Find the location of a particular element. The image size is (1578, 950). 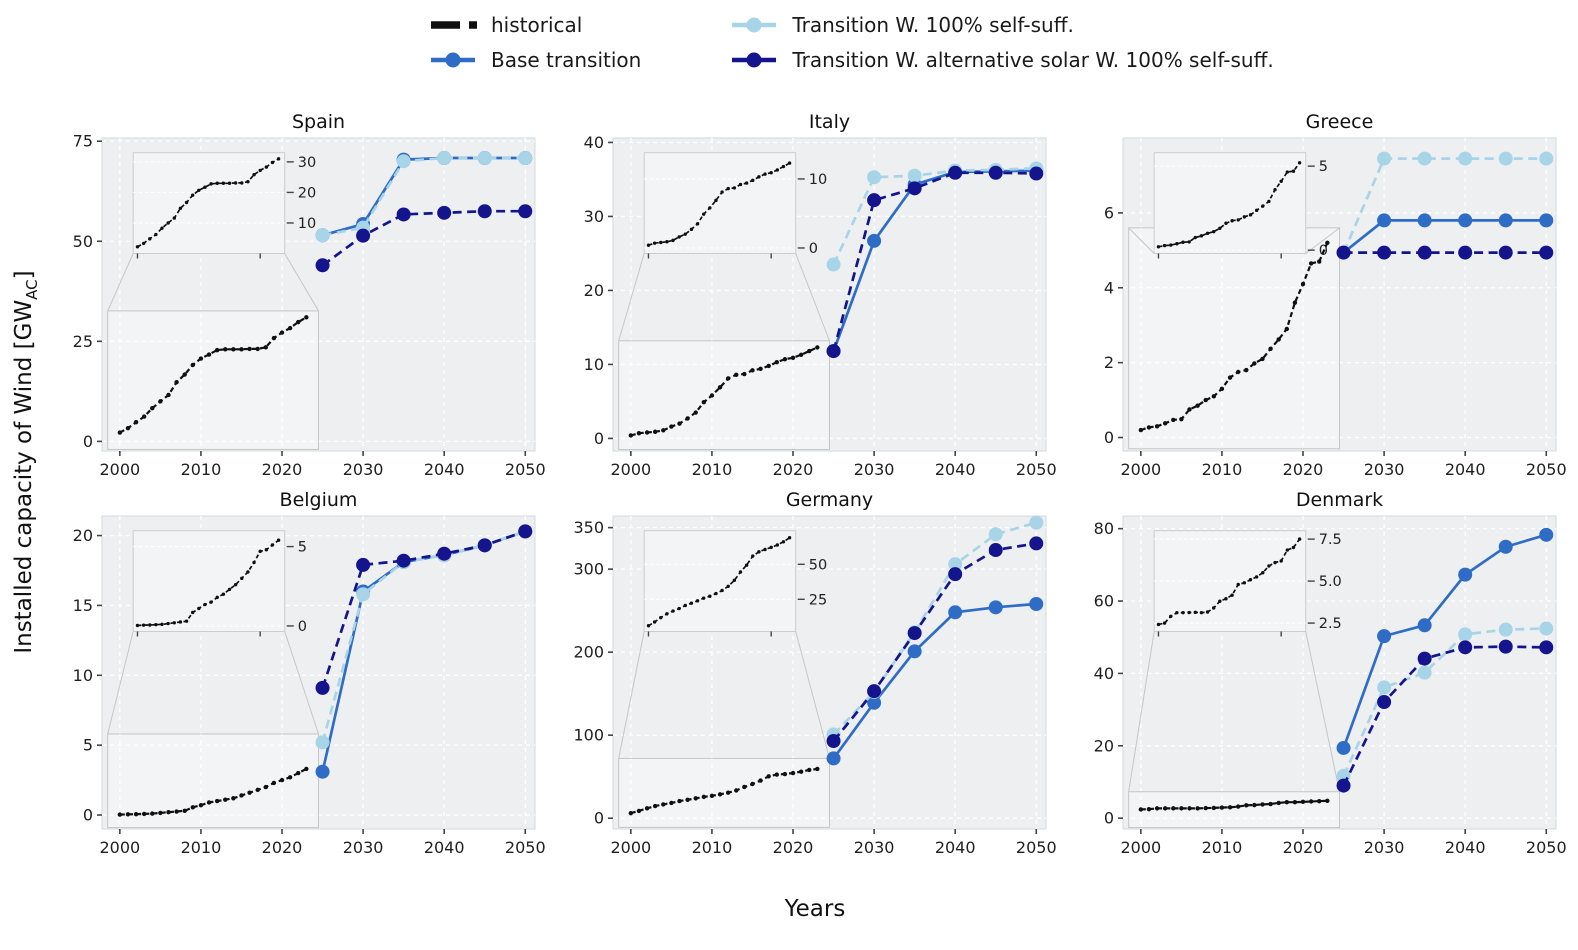

y-tick-label: 50 is located at coordinates (83, 241).